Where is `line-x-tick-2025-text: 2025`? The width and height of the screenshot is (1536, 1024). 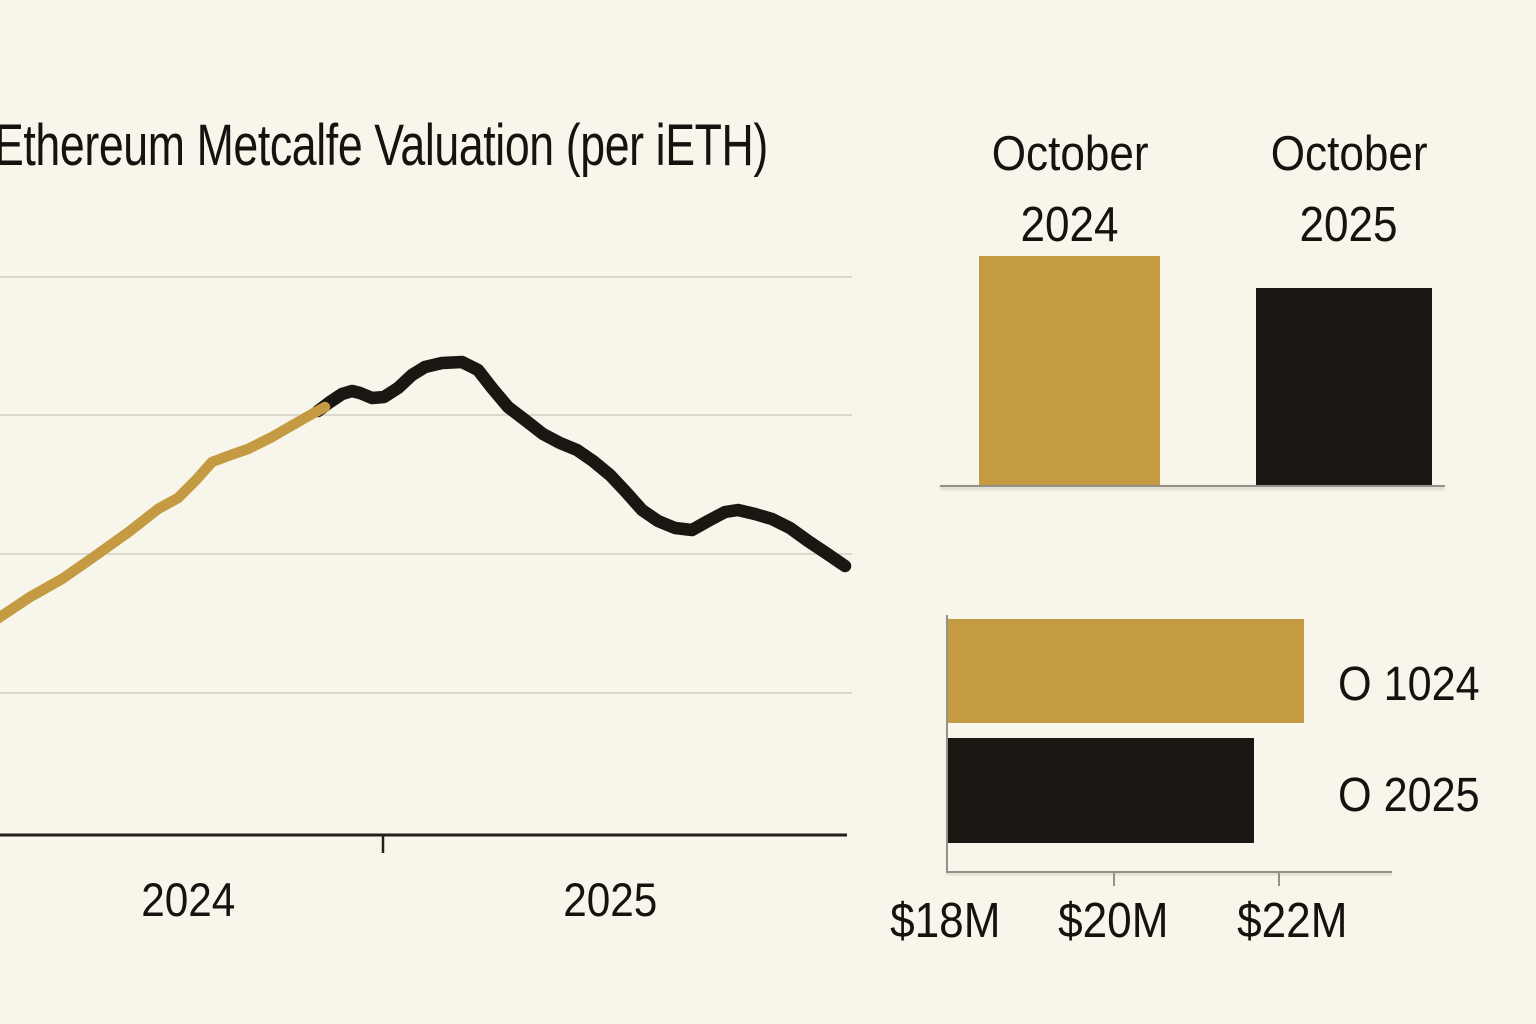
line-x-tick-2025-text: 2025 is located at coordinates (610, 899).